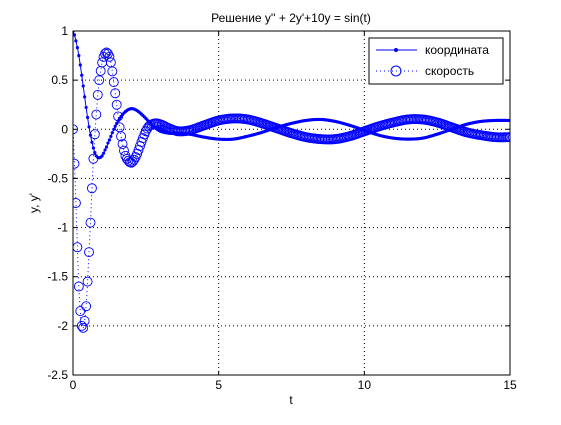  I want to click on y-tick-label-2: -1.5, so click(57, 277).